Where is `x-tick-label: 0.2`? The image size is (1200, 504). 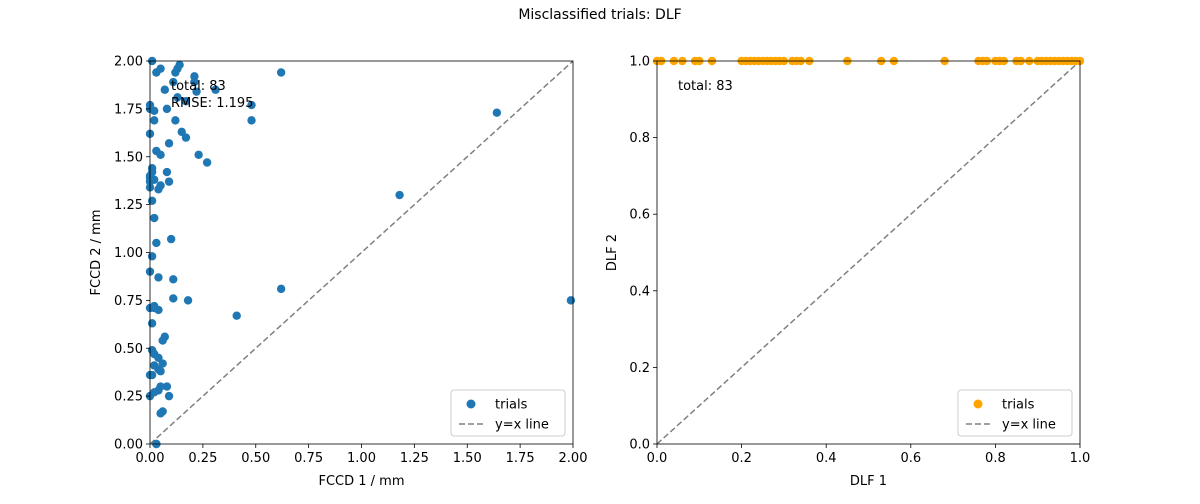 x-tick-label: 0.2 is located at coordinates (741, 458).